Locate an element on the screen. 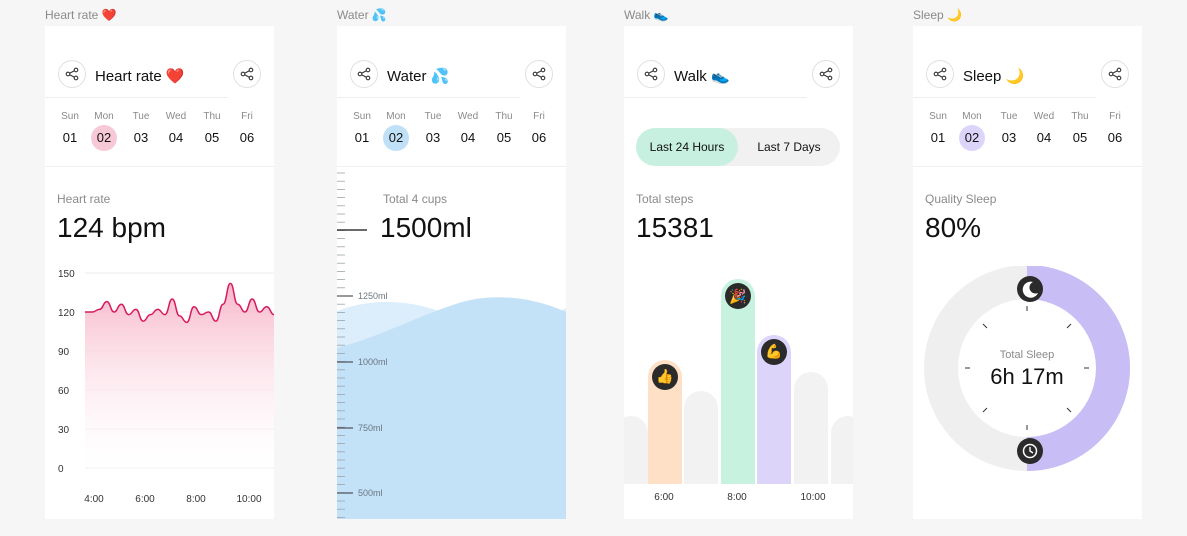  page-title: Heart rate ❤️ is located at coordinates (140, 76).